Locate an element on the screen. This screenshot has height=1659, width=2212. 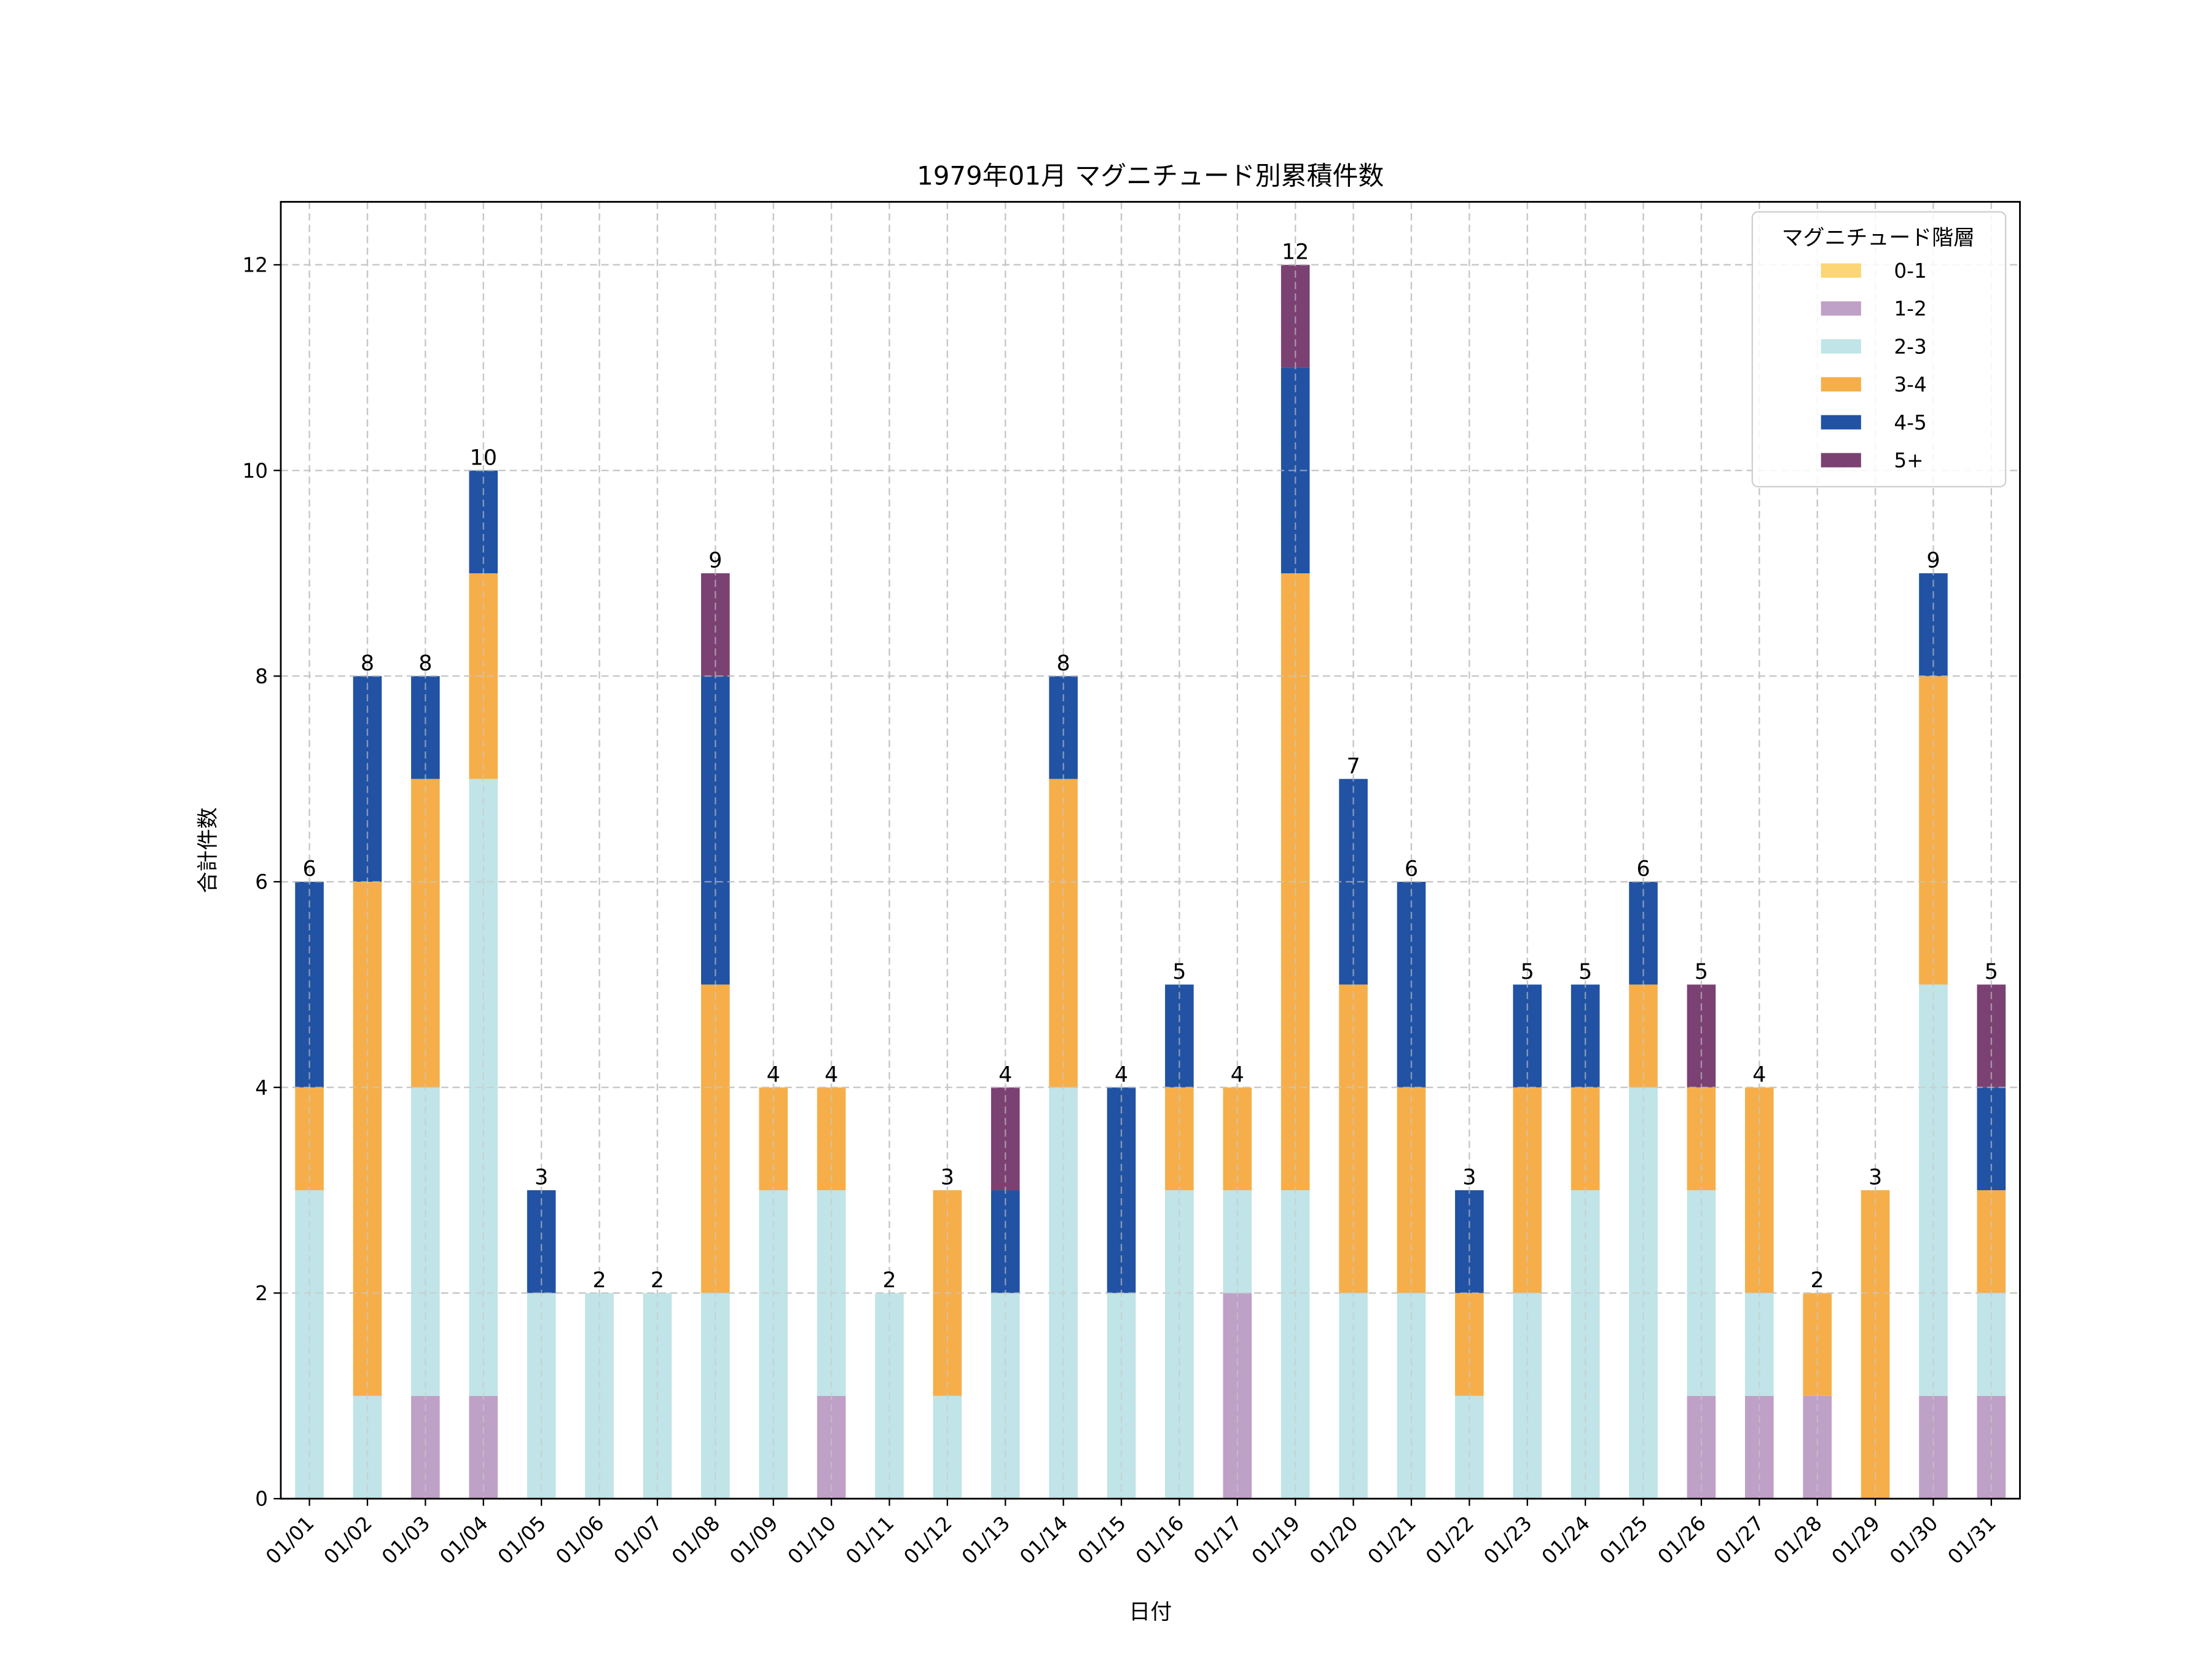
legend-label: 5+ is located at coordinates (1908, 461).